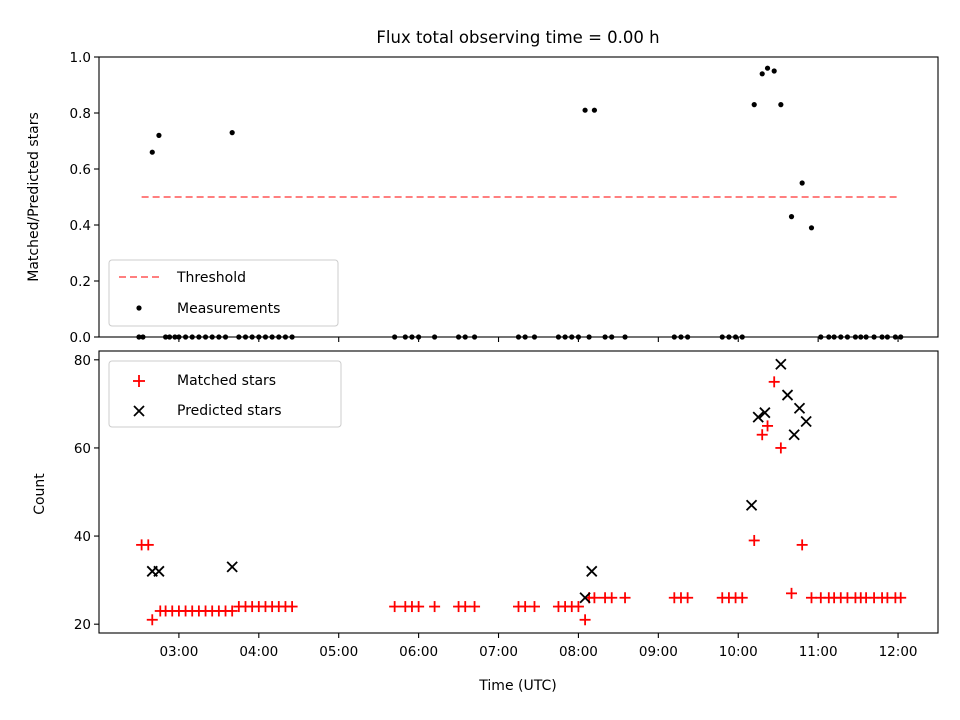  Describe the element at coordinates (517, 686) in the screenshot. I see `x-axis-label: Time (UTC)` at that location.